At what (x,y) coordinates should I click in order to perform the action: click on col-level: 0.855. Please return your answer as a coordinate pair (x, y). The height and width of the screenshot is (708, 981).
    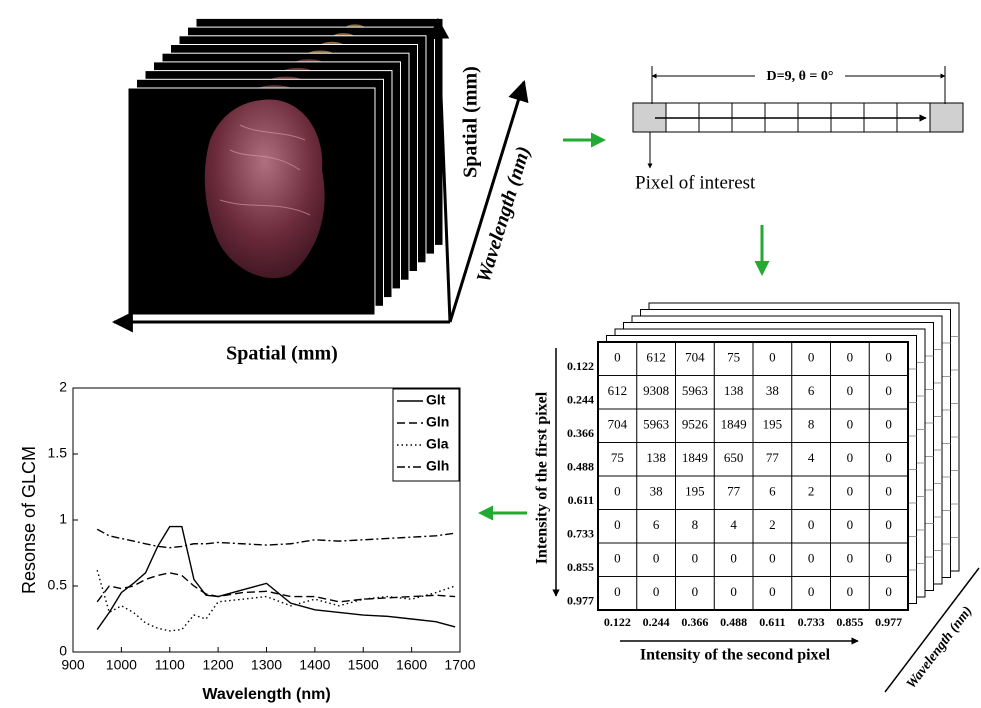
    Looking at the image, I should click on (849, 622).